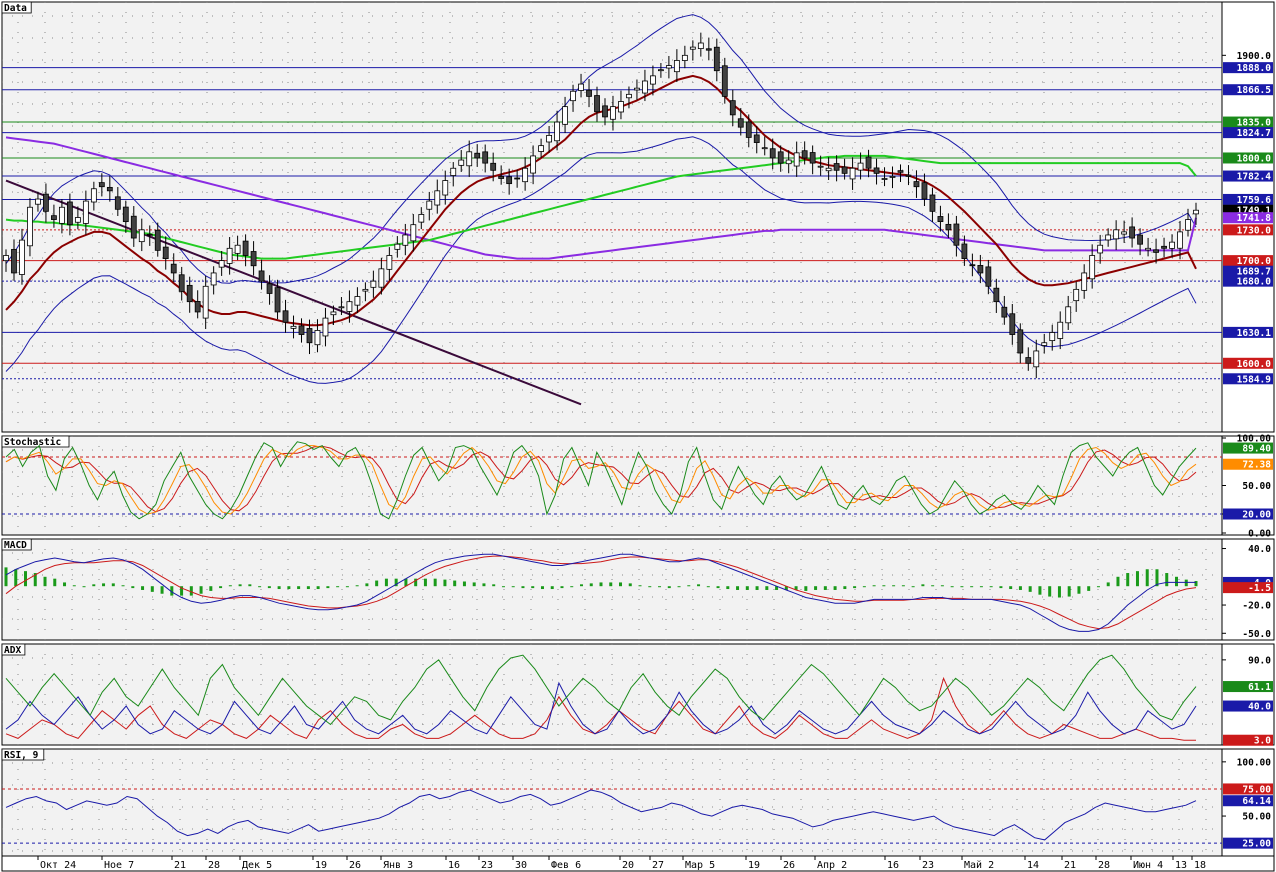 Image resolution: width=1276 pixels, height=872 pixels. Describe the element at coordinates (1256, 449) in the screenshot. I see `value-tag-label: 89.40` at that location.